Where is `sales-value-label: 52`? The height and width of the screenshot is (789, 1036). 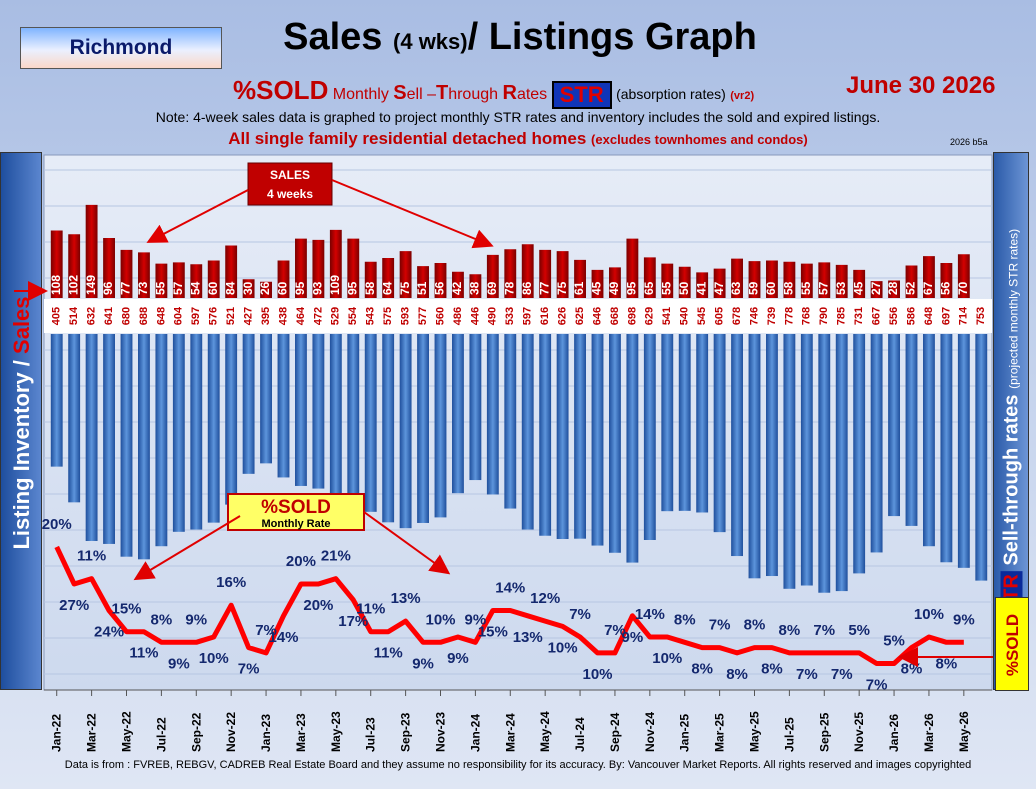 sales-value-label: 52 is located at coordinates (911, 288).